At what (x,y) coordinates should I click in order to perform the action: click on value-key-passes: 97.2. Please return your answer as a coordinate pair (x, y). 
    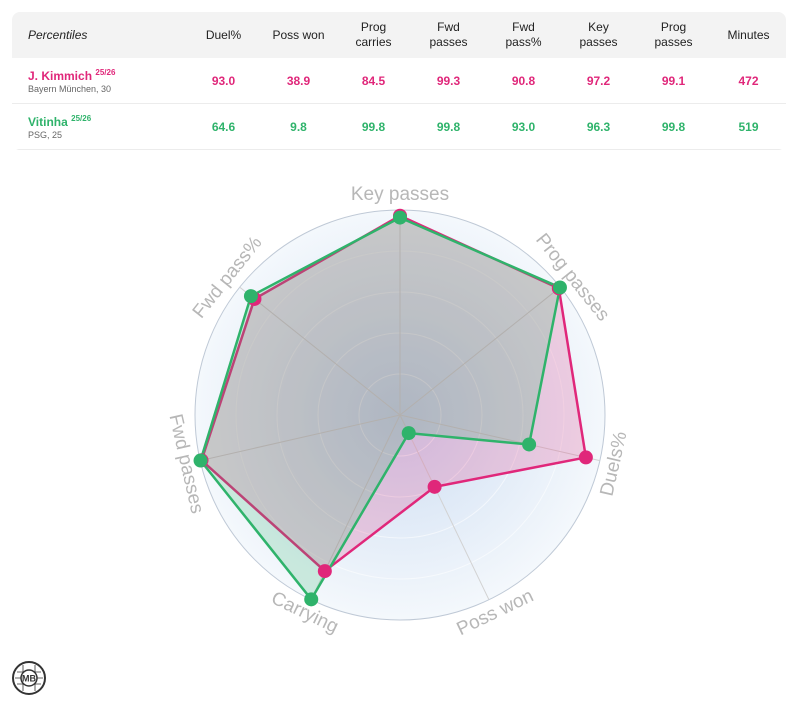
    Looking at the image, I should click on (598, 81).